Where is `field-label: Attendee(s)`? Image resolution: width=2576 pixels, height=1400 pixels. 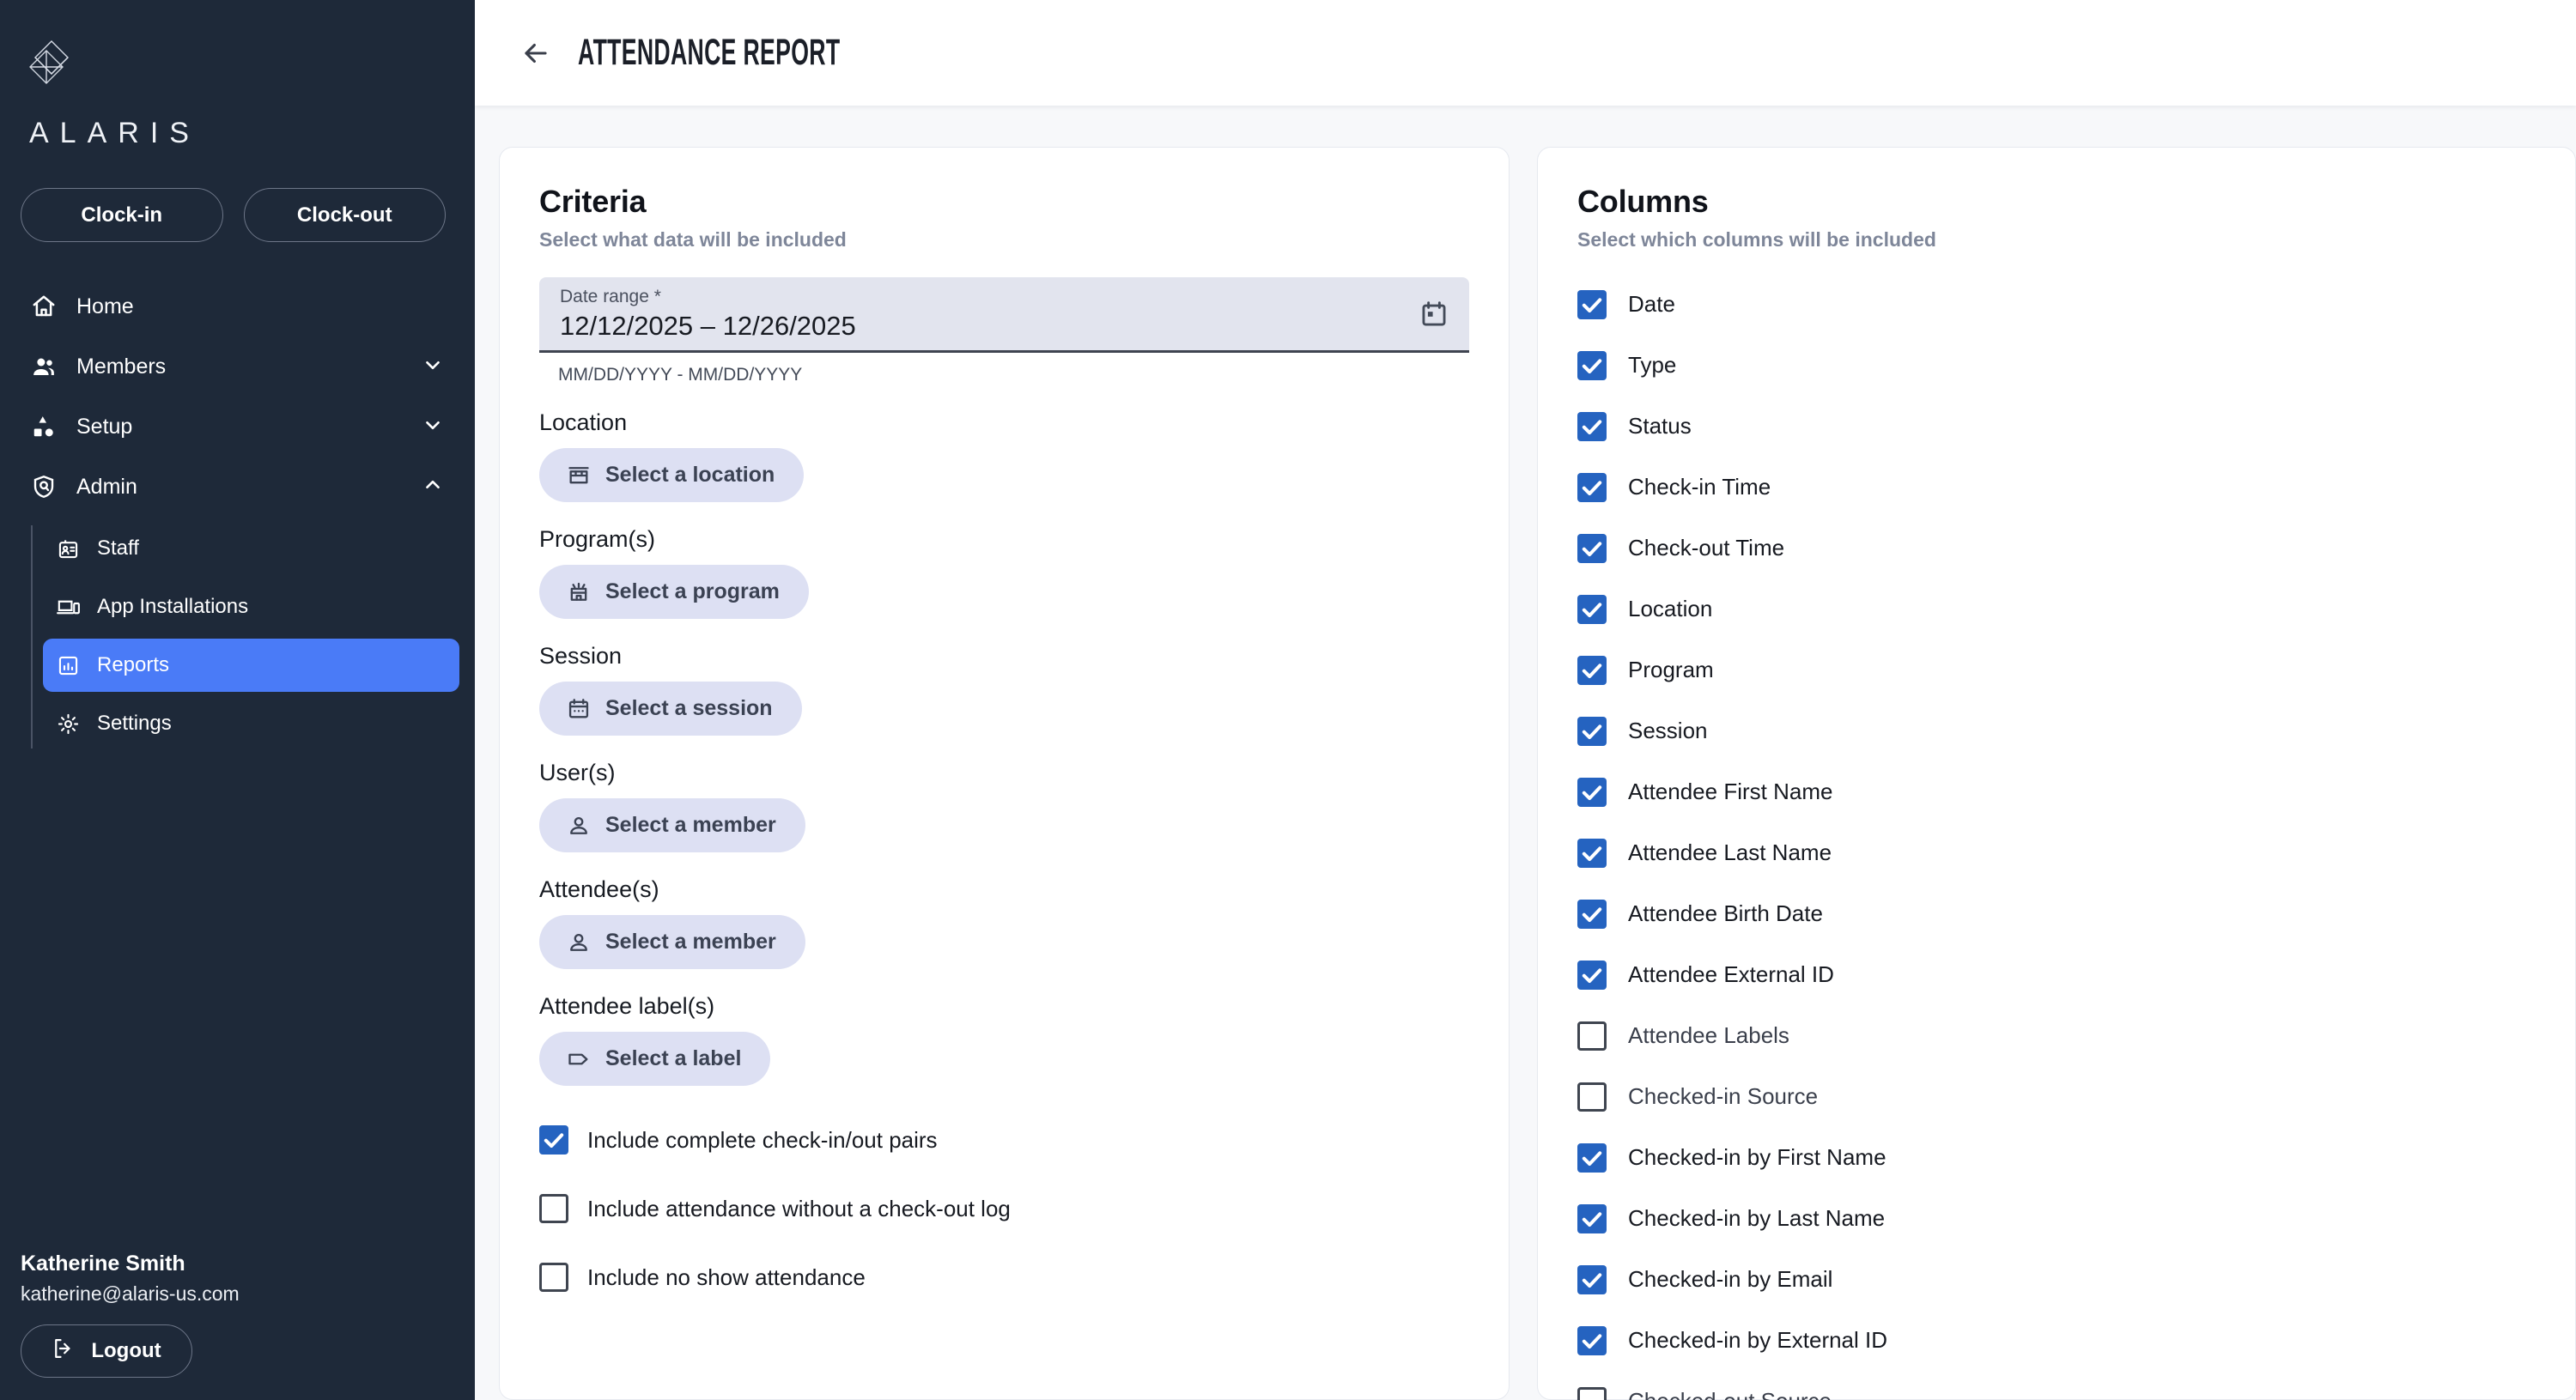 field-label: Attendee(s) is located at coordinates (599, 889).